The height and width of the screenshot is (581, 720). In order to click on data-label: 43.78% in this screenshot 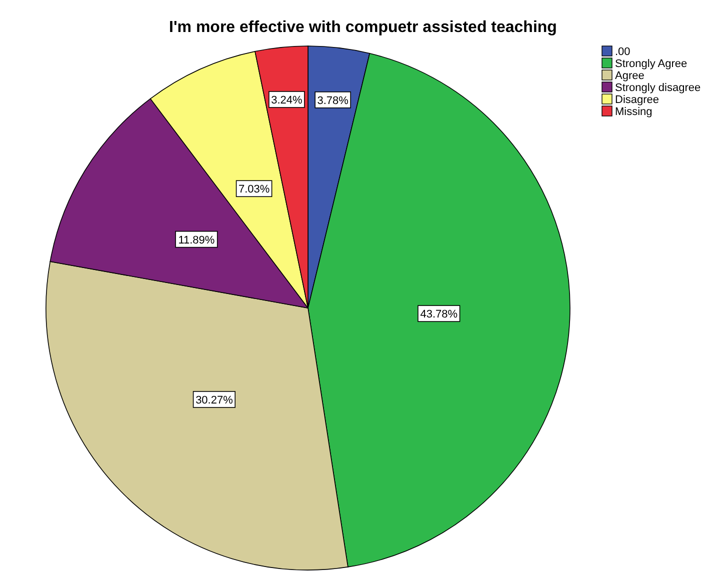, I will do `click(439, 314)`.